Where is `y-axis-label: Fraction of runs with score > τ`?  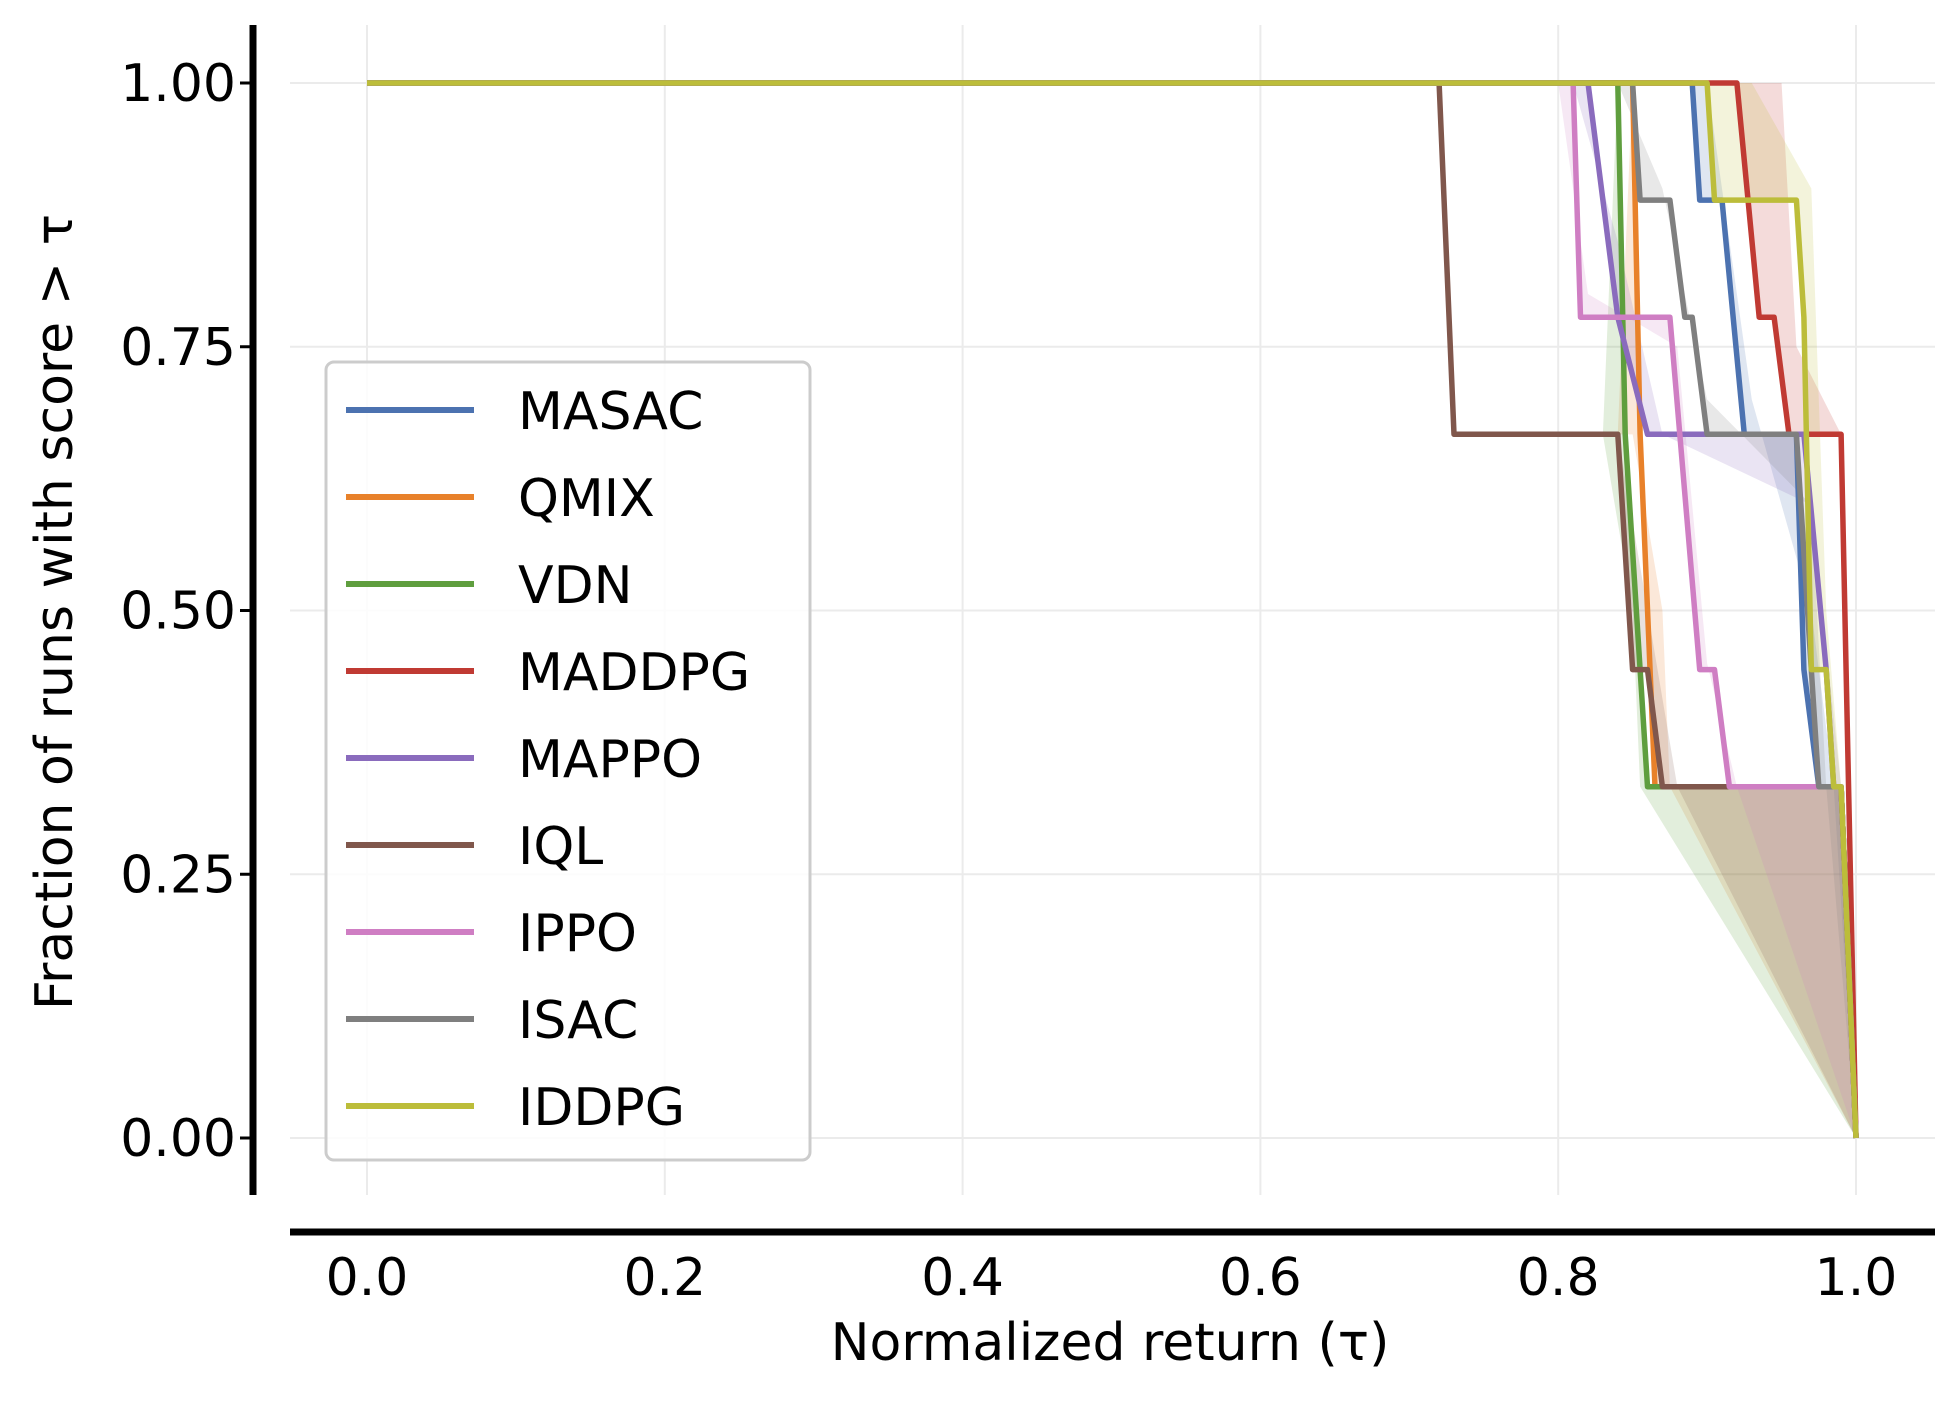
y-axis-label: Fraction of runs with score > τ is located at coordinates (55, 612).